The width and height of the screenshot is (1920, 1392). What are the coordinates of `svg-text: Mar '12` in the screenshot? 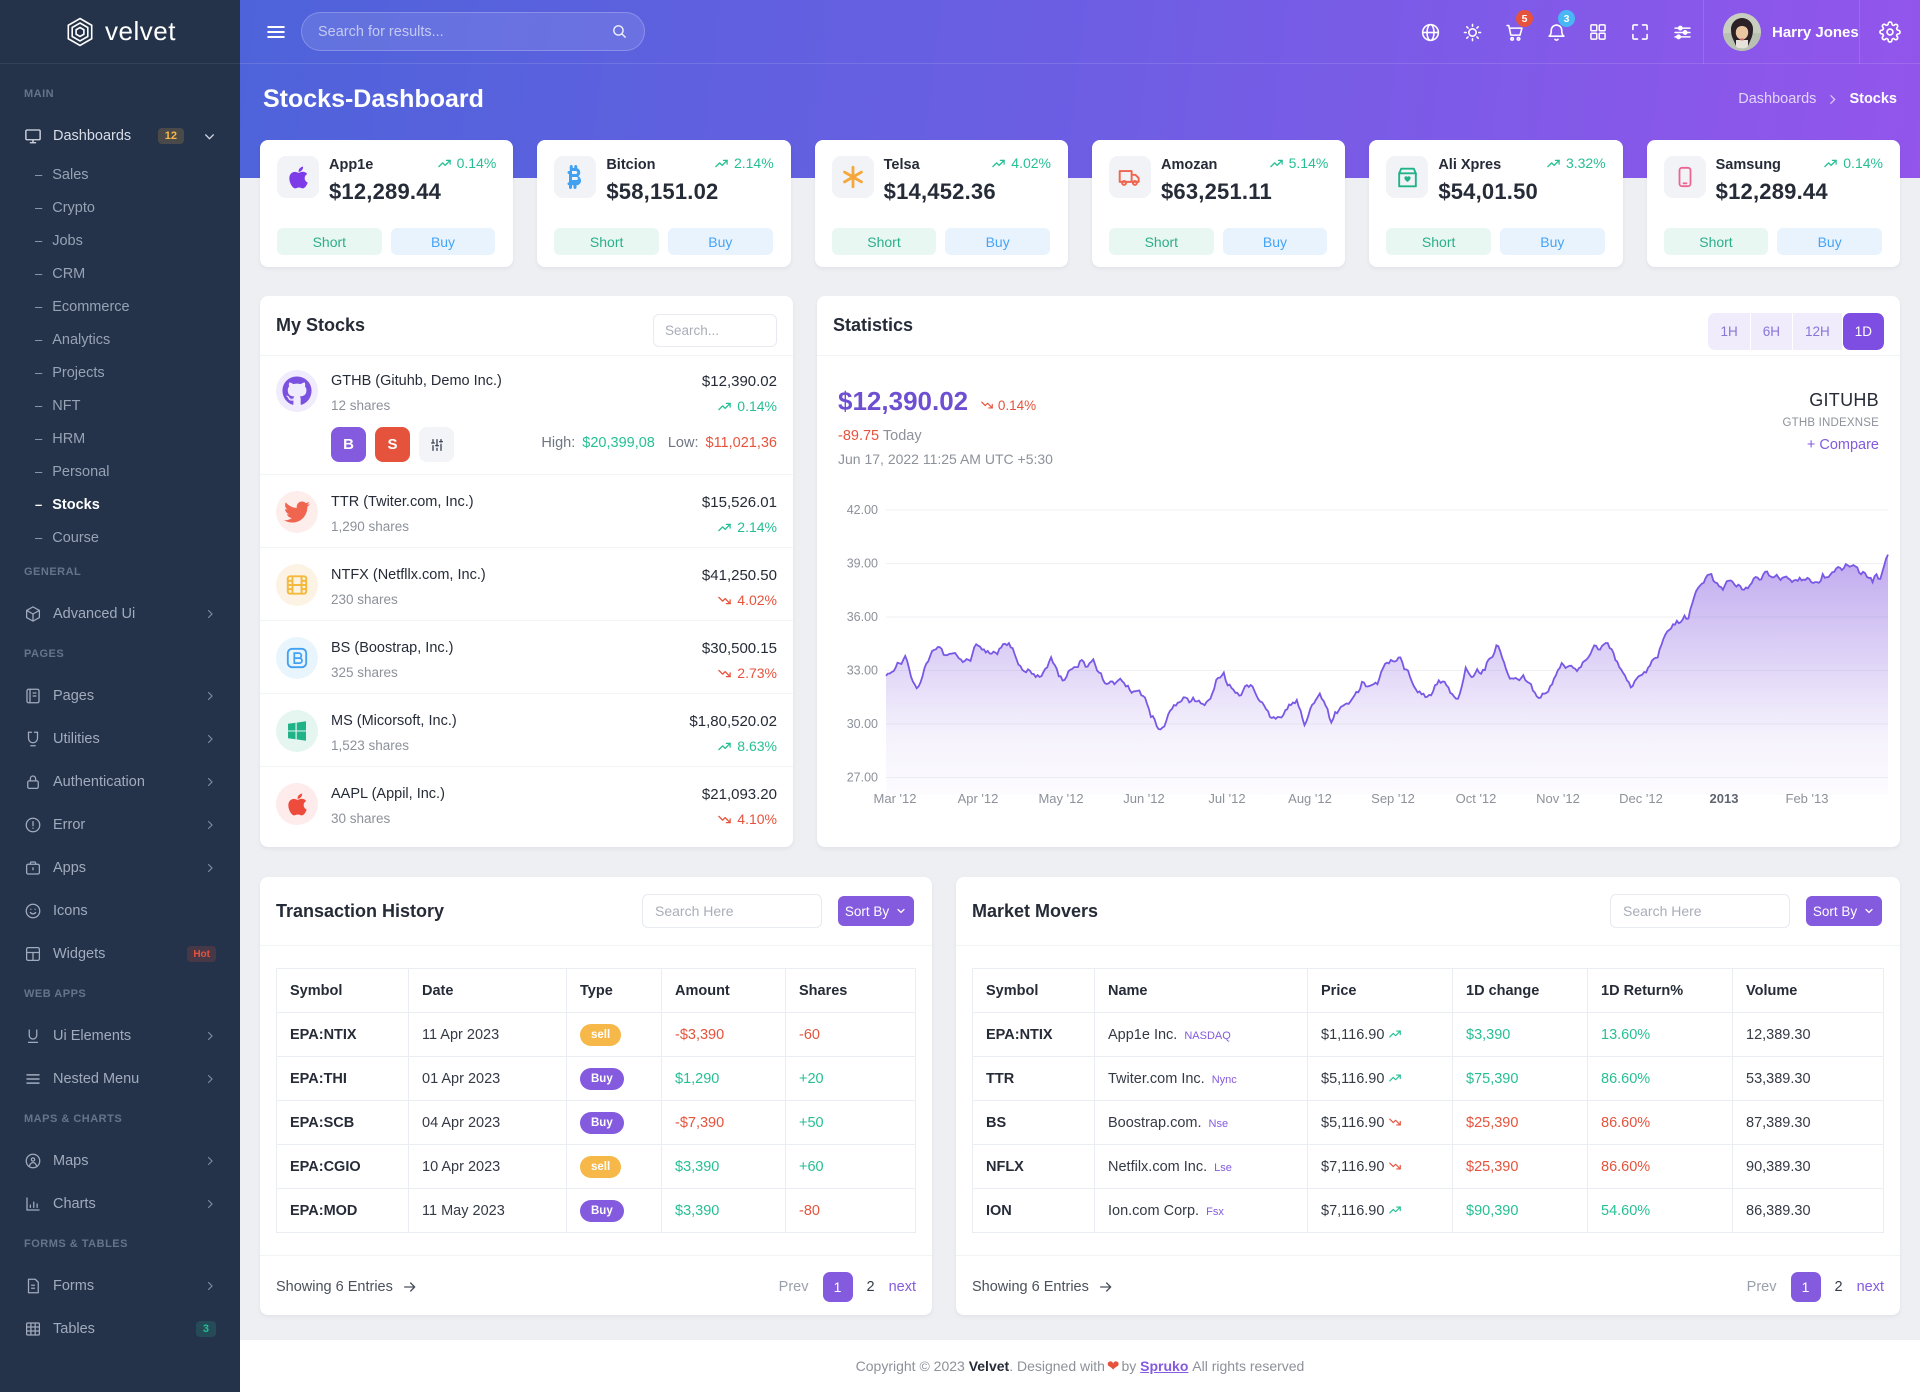 It's located at (895, 798).